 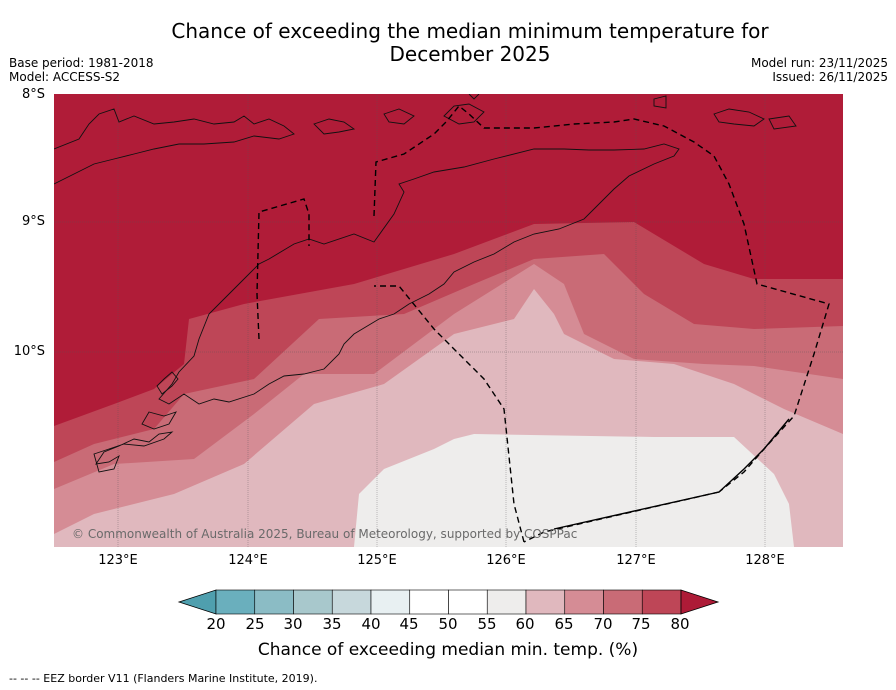 I want to click on colorbar, so click(x=448, y=602).